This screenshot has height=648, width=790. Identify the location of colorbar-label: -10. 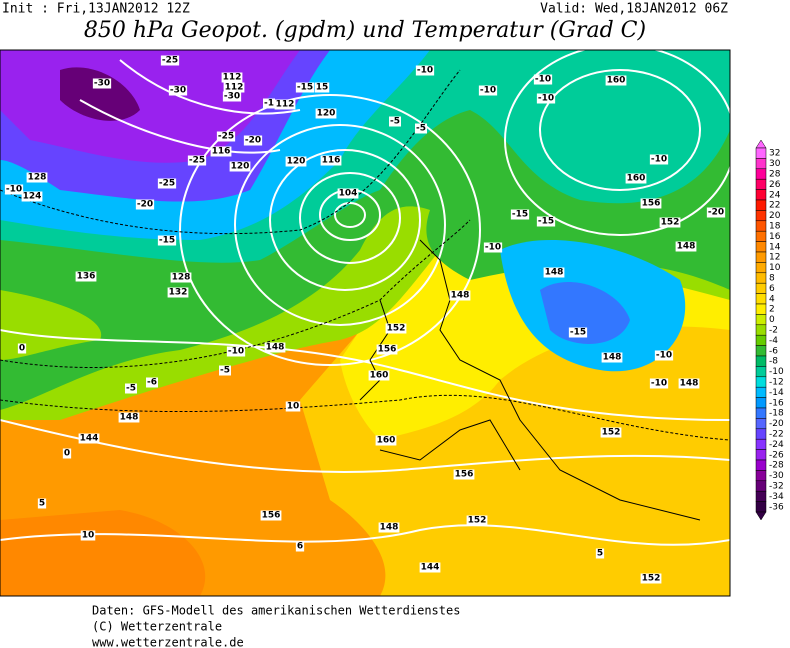
(776, 372).